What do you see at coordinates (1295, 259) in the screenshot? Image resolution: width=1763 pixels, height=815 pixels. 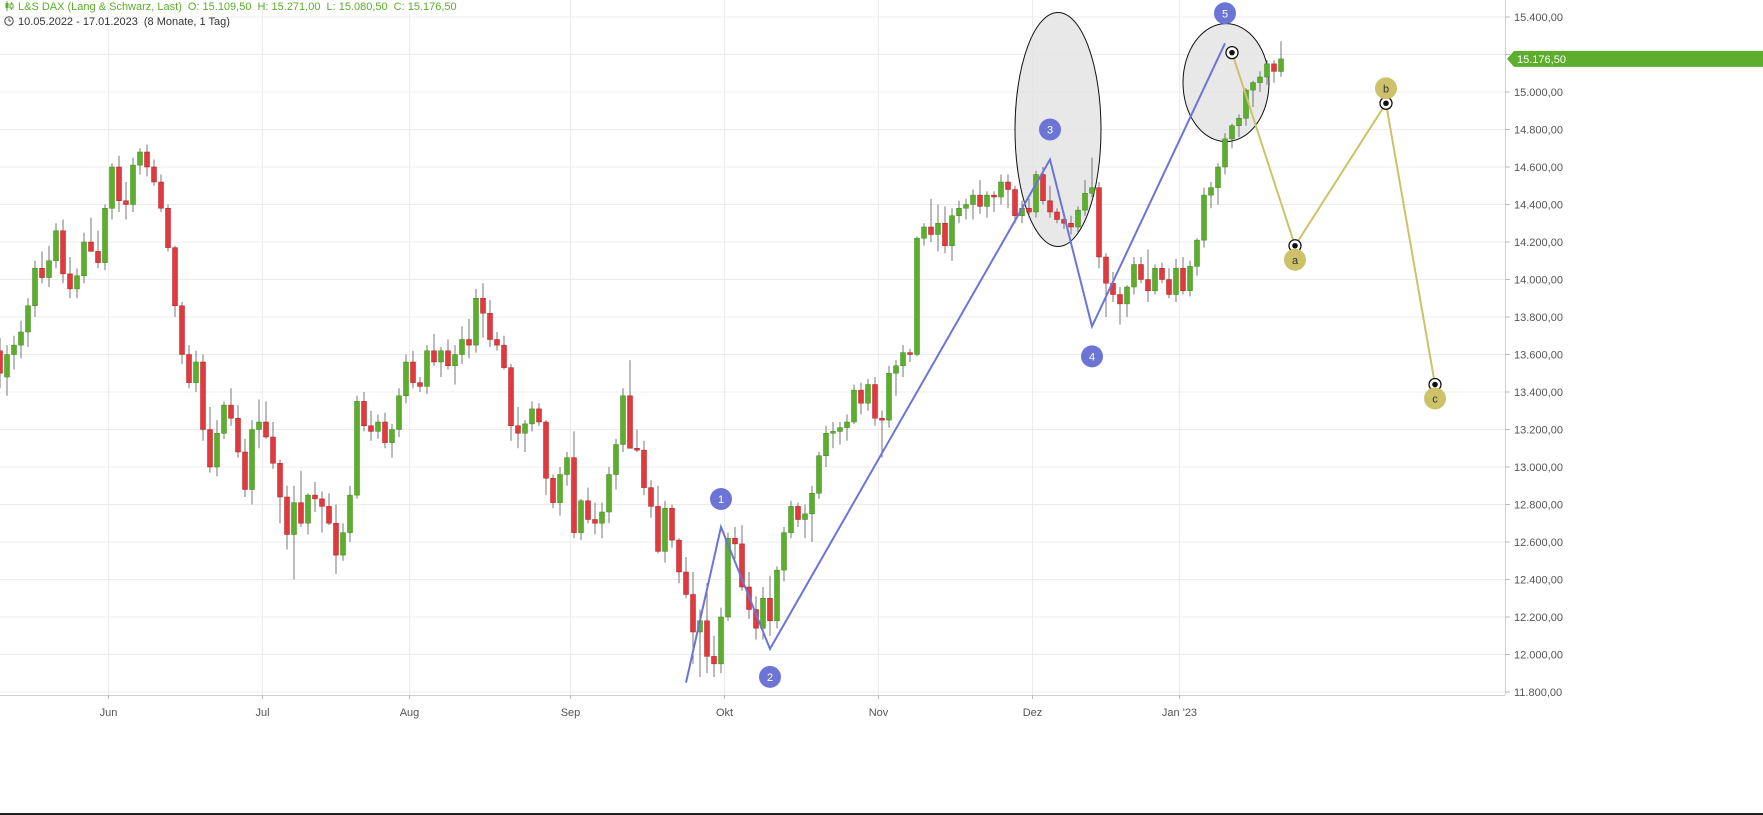 I see `wave-label-a` at bounding box center [1295, 259].